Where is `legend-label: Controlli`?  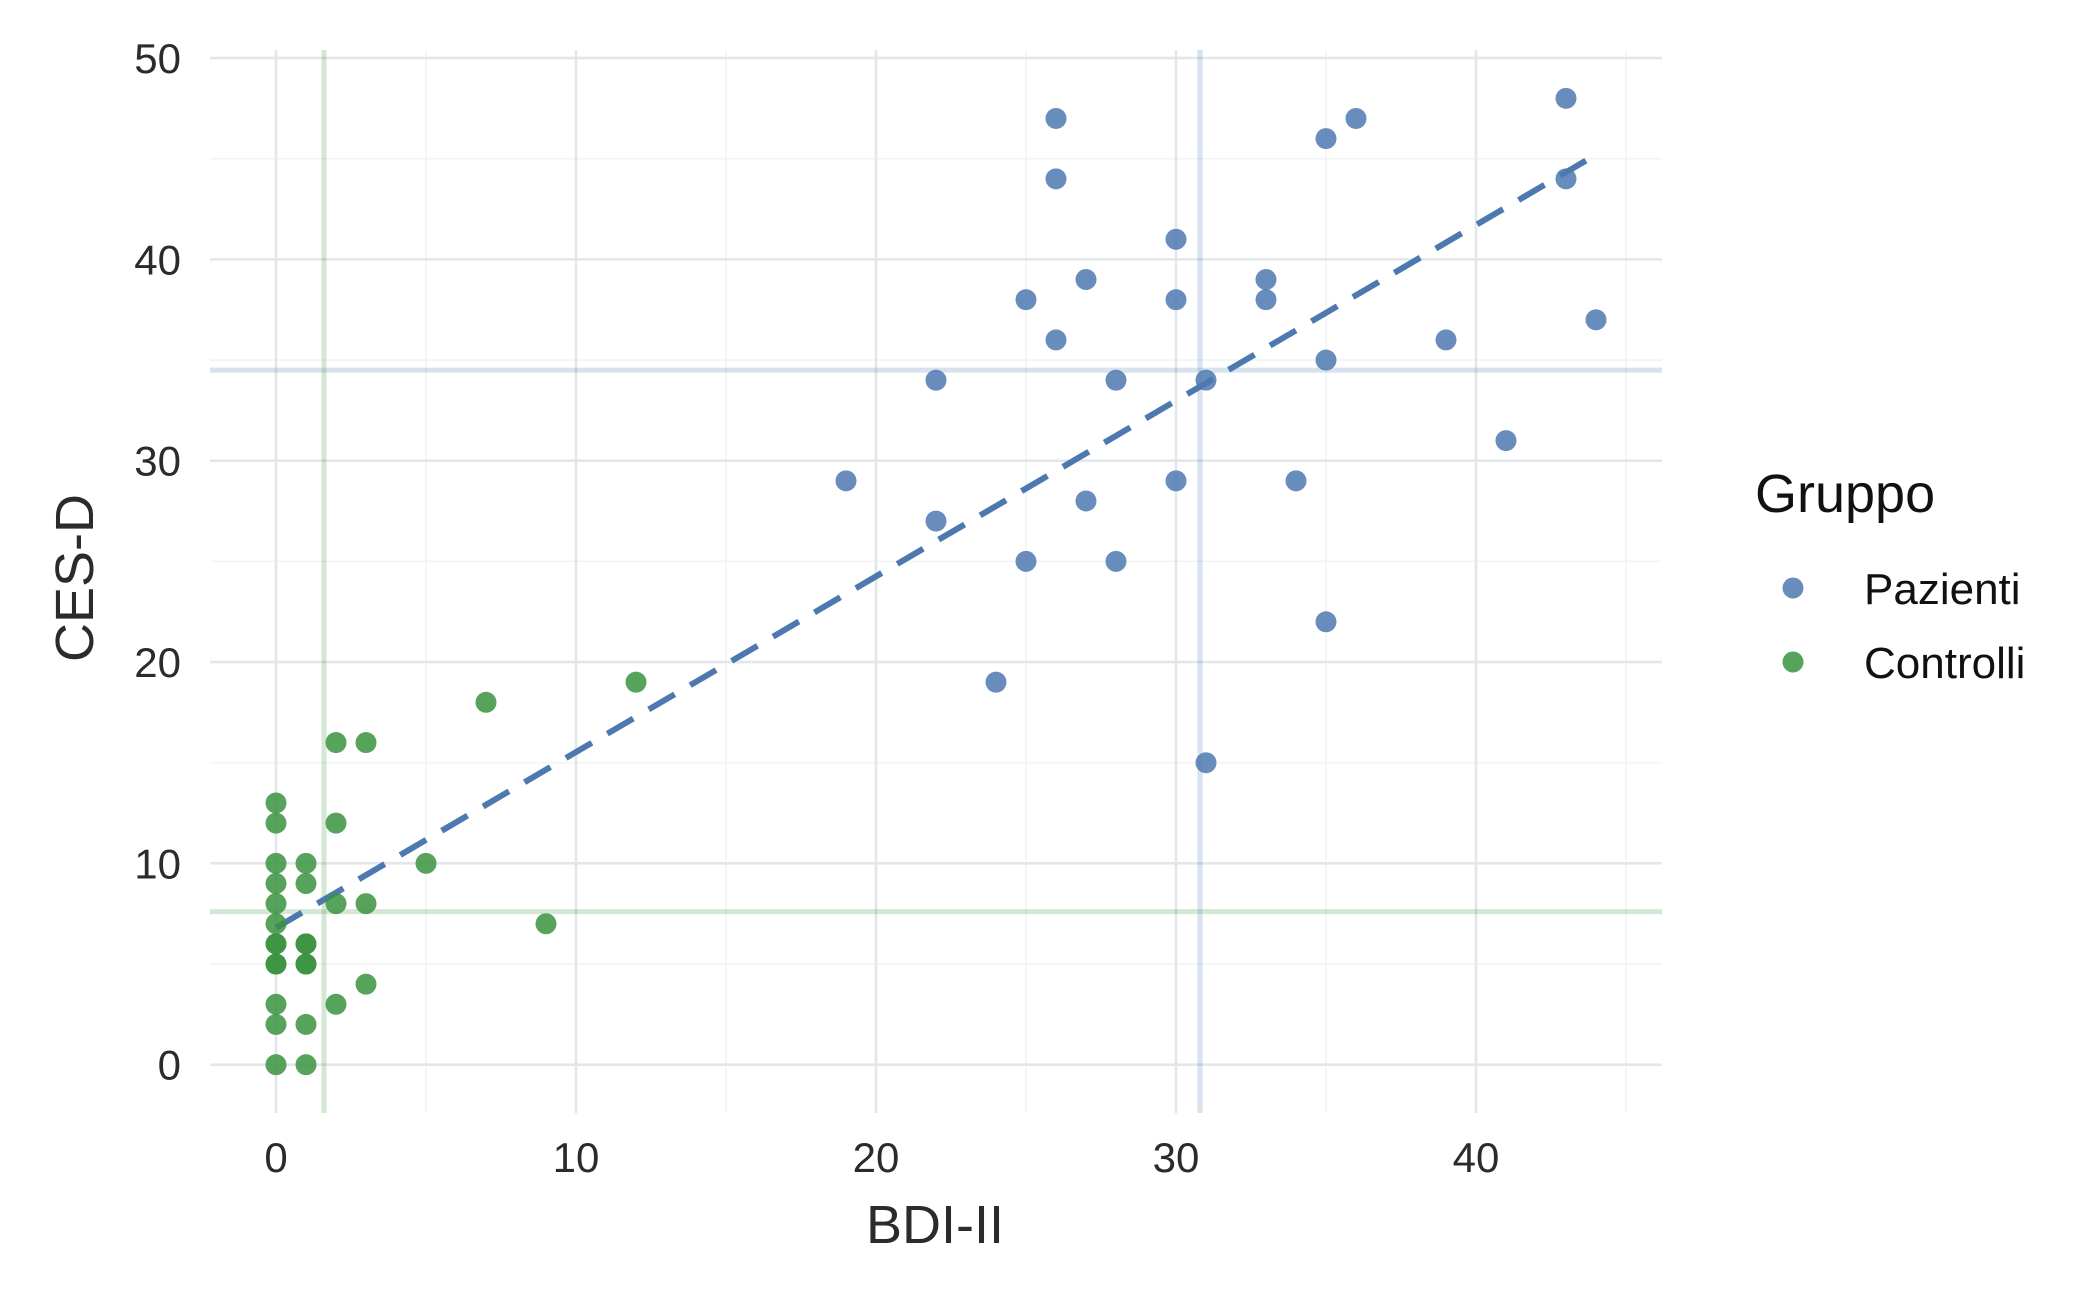 legend-label: Controlli is located at coordinates (1944, 663).